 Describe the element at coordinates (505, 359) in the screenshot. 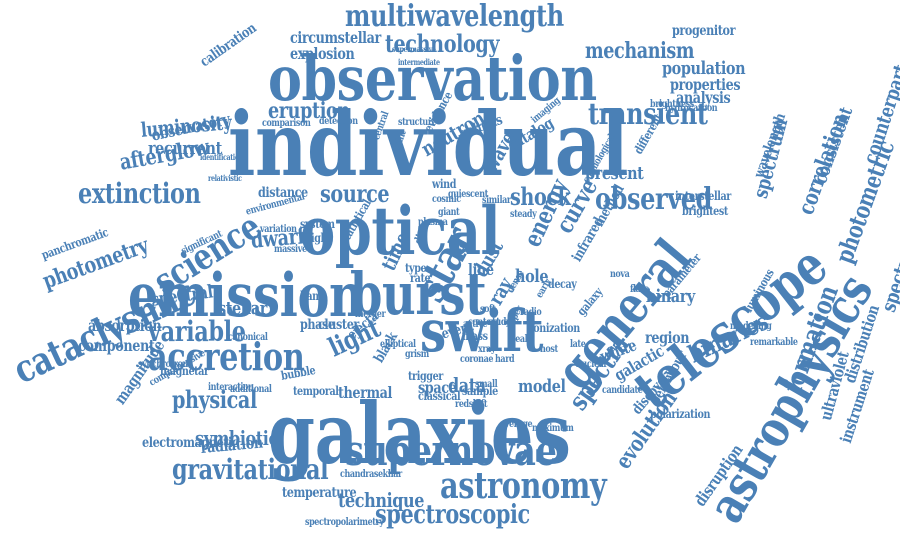

I see `word-hard-180: hard` at that location.